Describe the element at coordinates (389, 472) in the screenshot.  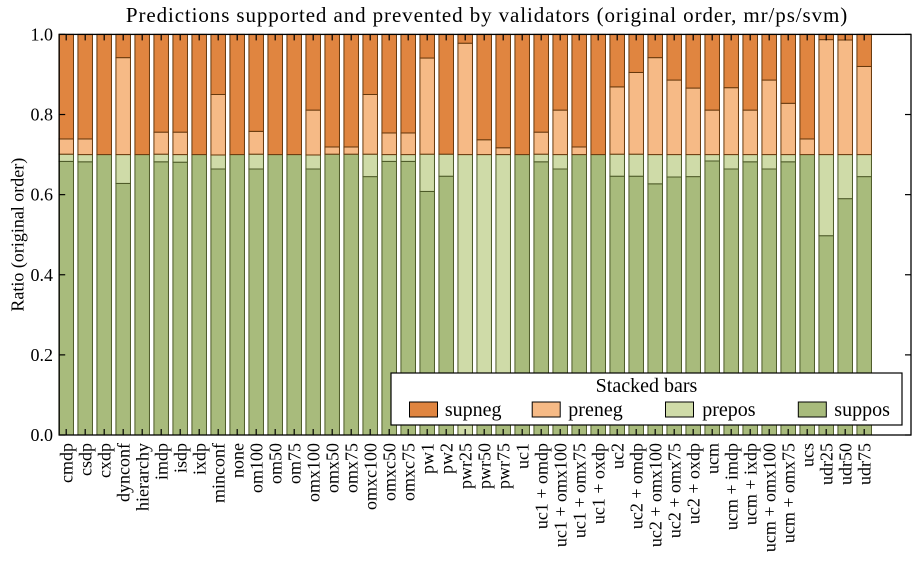
I see `svg-text: omxc50` at that location.